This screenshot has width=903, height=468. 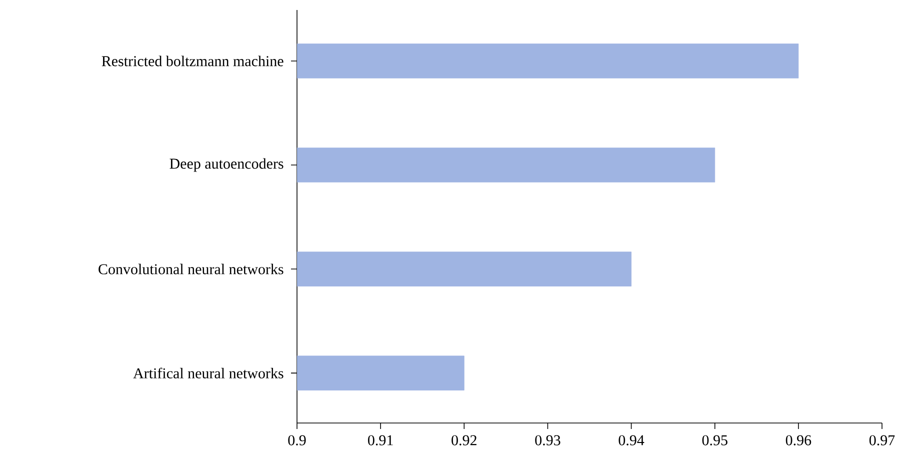 What do you see at coordinates (715, 440) in the screenshot?
I see `x-tick-label: 0.95` at bounding box center [715, 440].